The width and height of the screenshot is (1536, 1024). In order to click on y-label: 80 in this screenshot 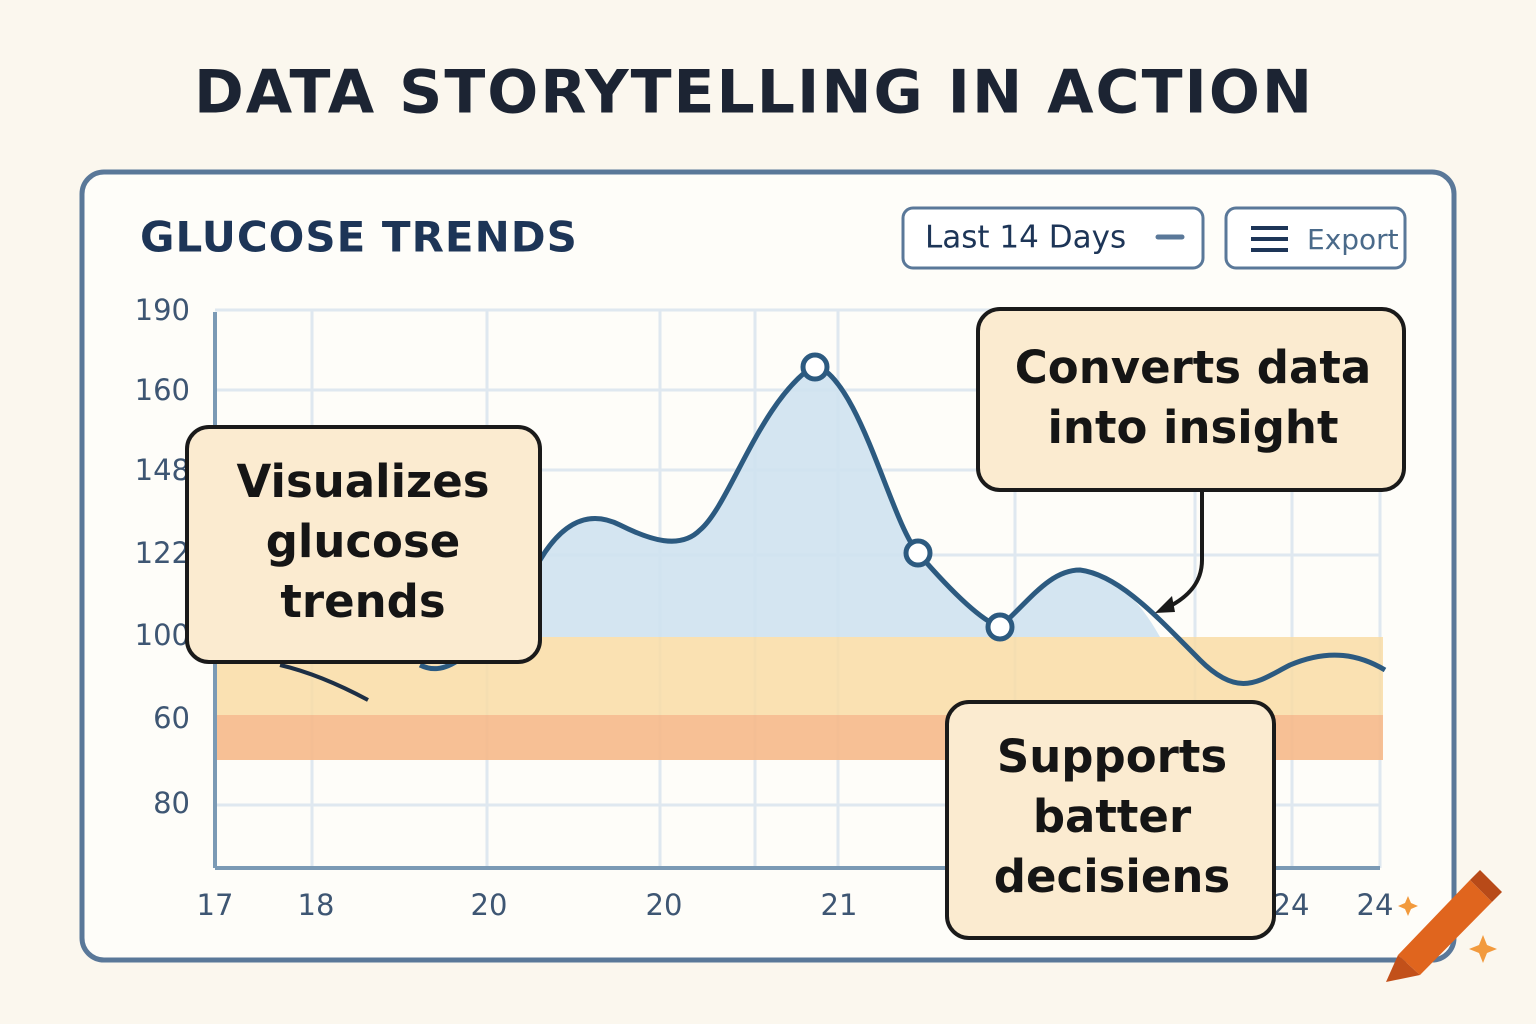, I will do `click(171, 803)`.